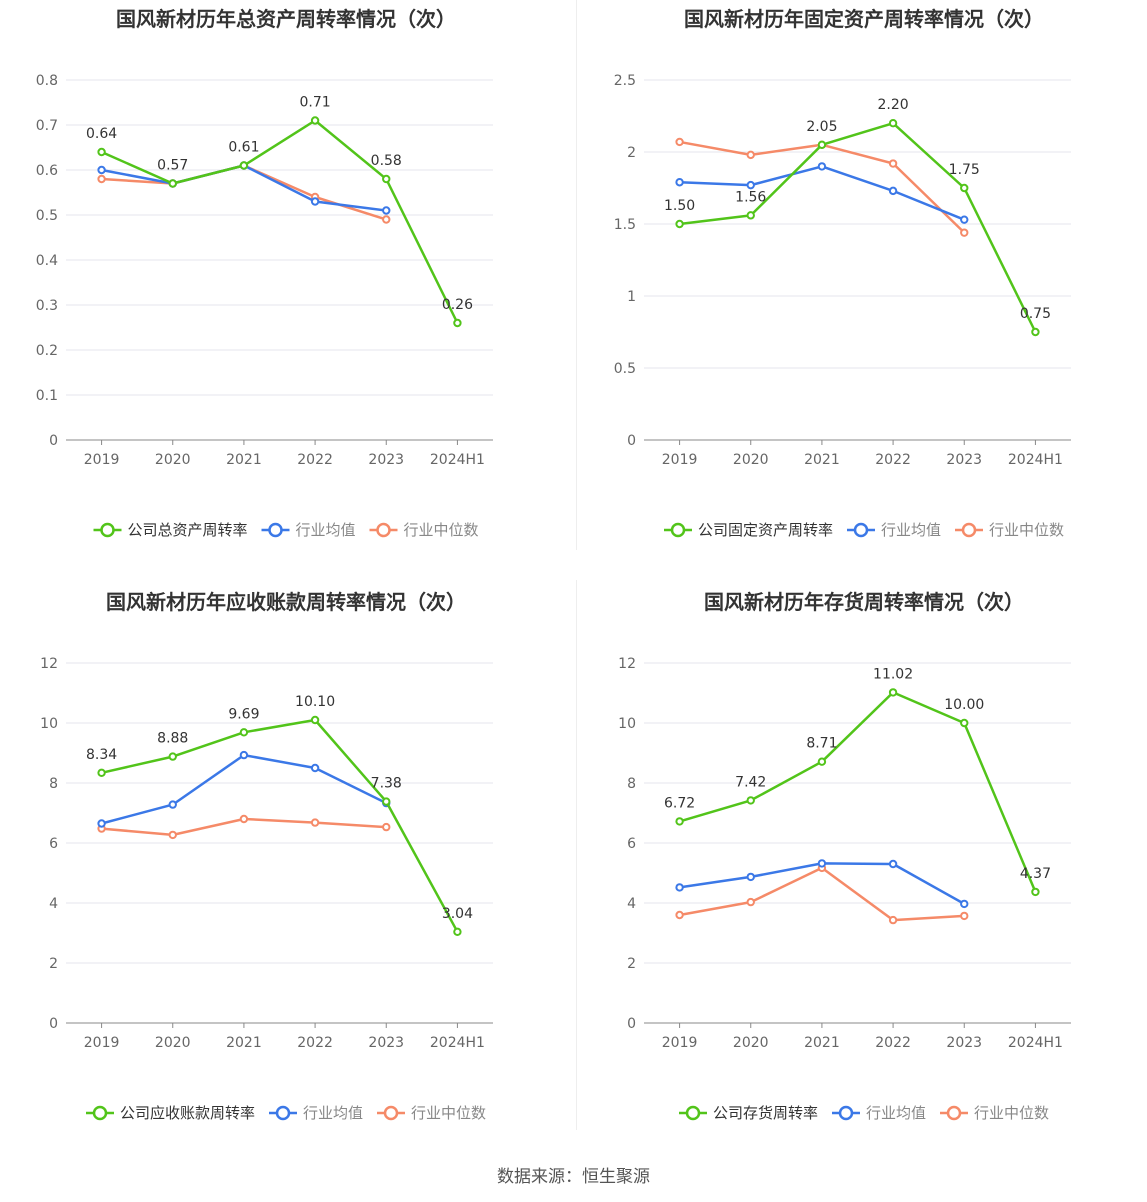 This screenshot has height=1202, width=1147. Describe the element at coordinates (627, 664) in the screenshot. I see `y-tick-label: 12` at that location.